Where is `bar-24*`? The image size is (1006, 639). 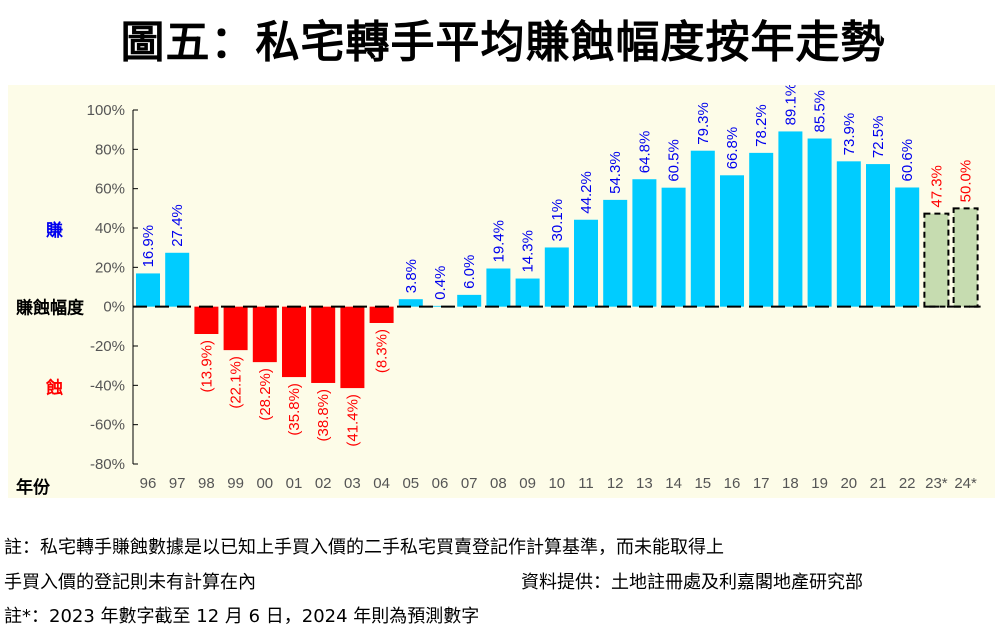 bar-24* is located at coordinates (965, 257).